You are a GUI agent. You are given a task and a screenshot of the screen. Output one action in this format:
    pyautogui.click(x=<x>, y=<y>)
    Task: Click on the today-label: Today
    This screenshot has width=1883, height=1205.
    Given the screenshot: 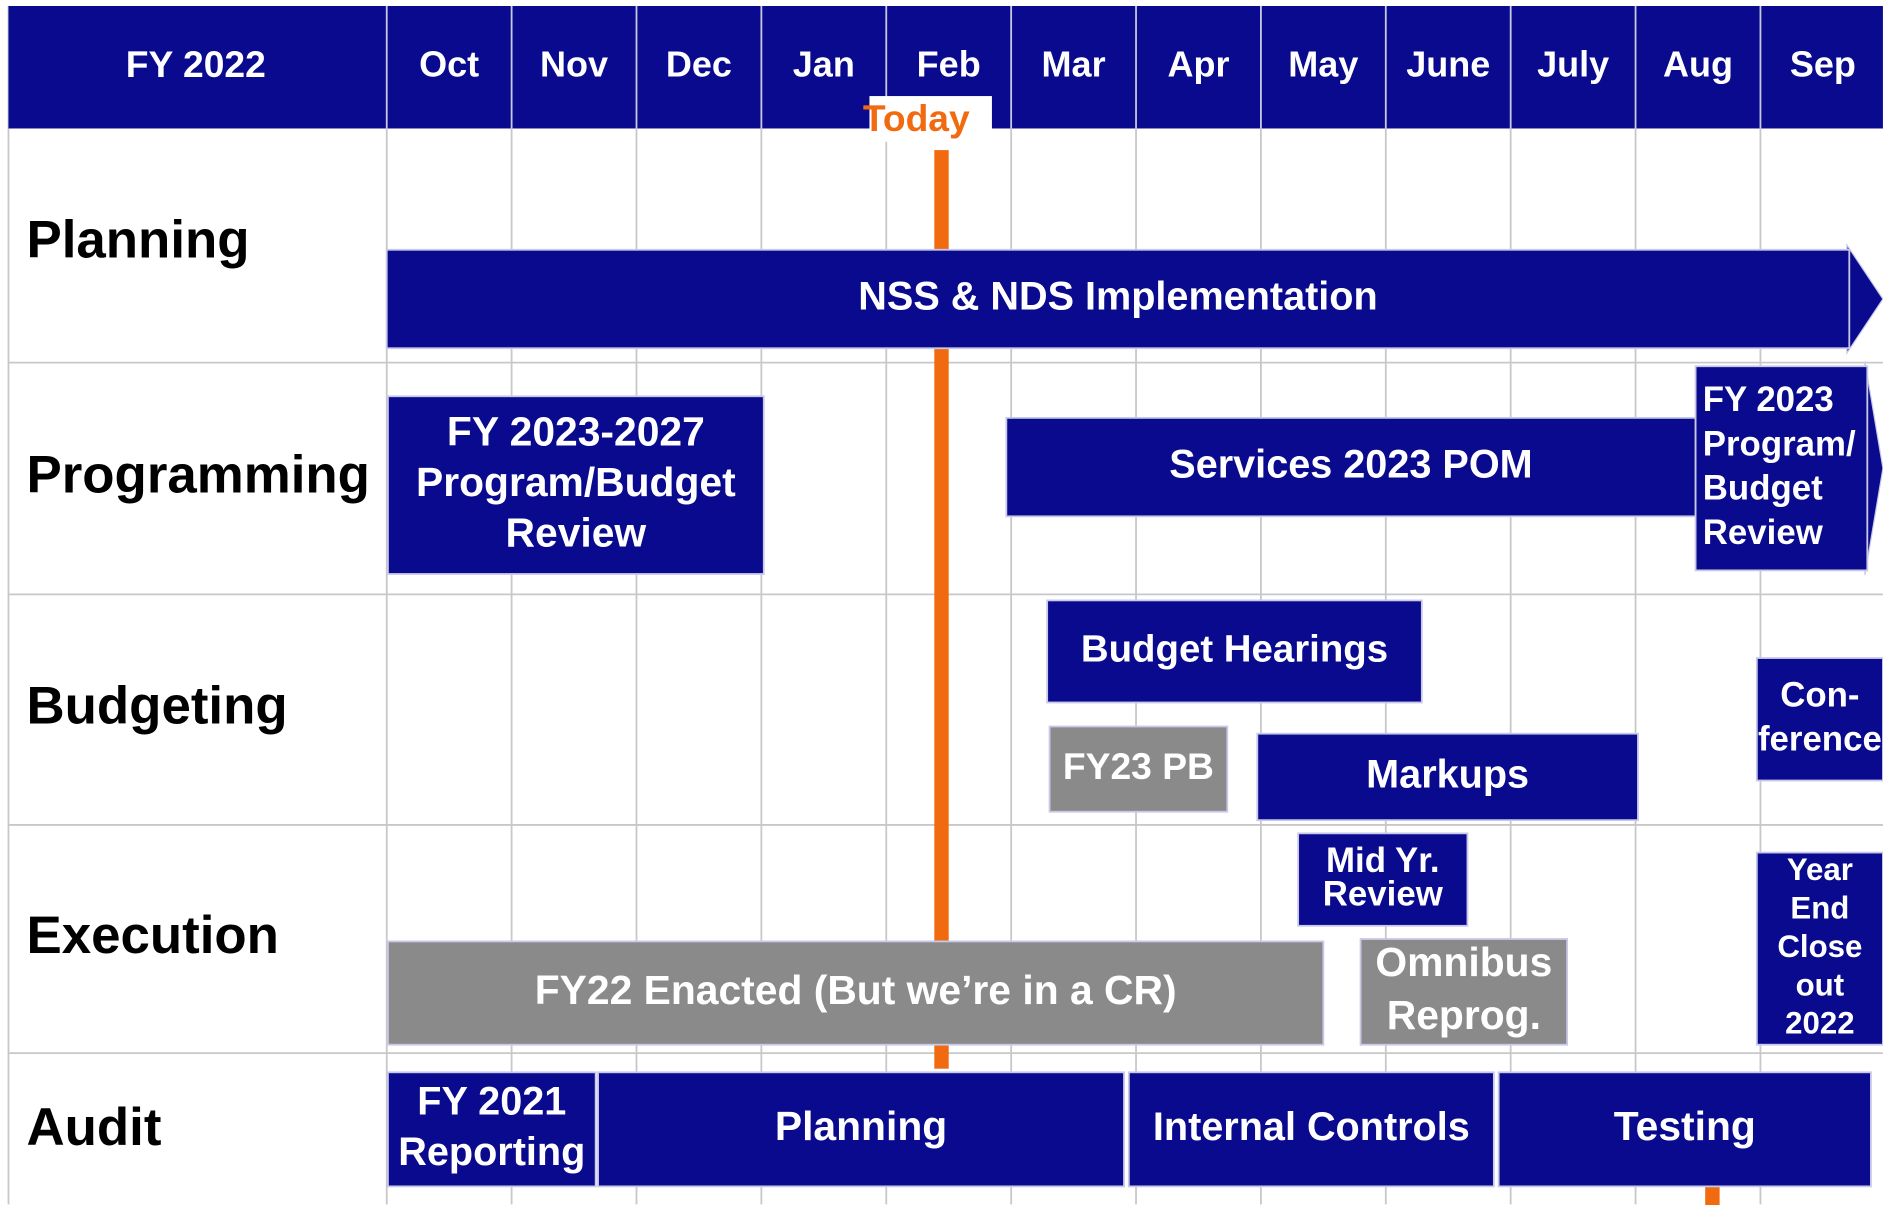 What is the action you would take?
    pyautogui.click(x=916, y=118)
    